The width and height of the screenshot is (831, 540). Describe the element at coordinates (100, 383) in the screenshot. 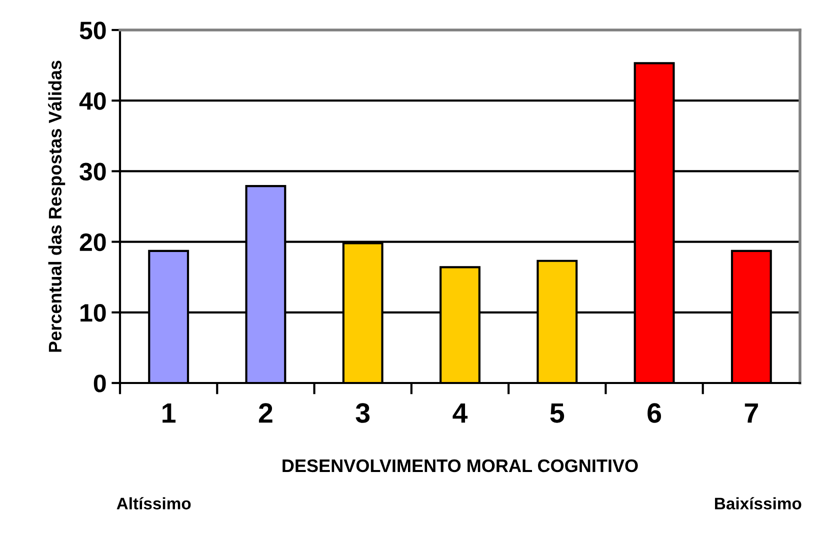

I see `y-tick-label: 0` at that location.